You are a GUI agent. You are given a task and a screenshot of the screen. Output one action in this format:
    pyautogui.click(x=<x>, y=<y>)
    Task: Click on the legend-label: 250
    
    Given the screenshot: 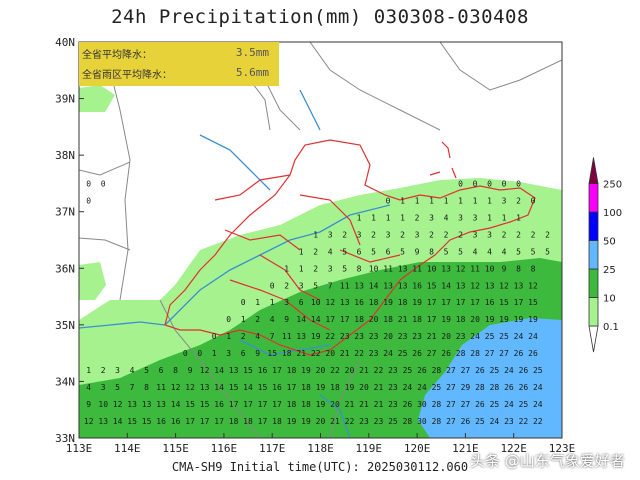 What is the action you would take?
    pyautogui.click(x=612, y=185)
    